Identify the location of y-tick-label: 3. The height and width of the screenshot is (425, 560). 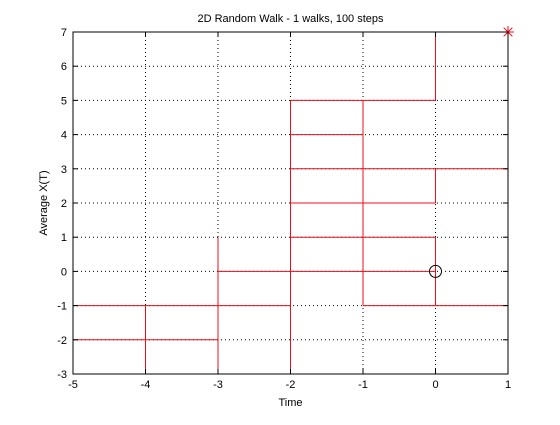
(64, 170).